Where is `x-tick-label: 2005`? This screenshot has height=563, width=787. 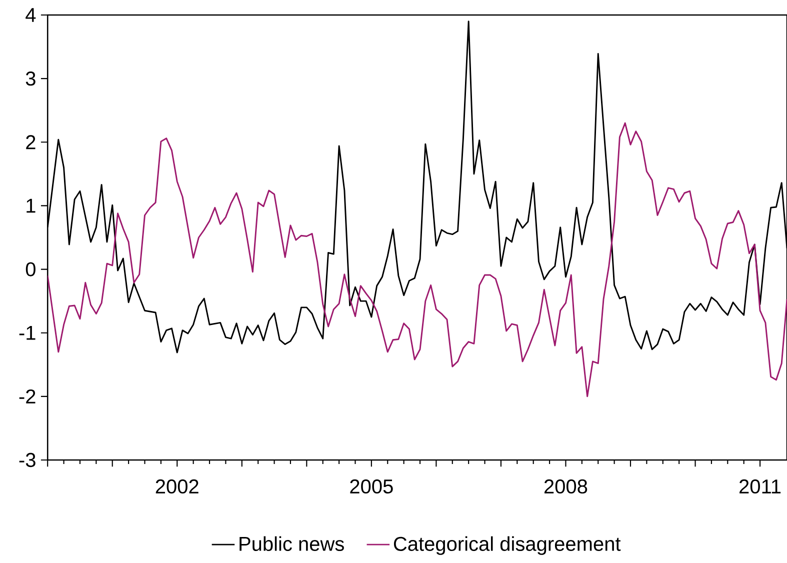
x-tick-label: 2005 is located at coordinates (371, 486).